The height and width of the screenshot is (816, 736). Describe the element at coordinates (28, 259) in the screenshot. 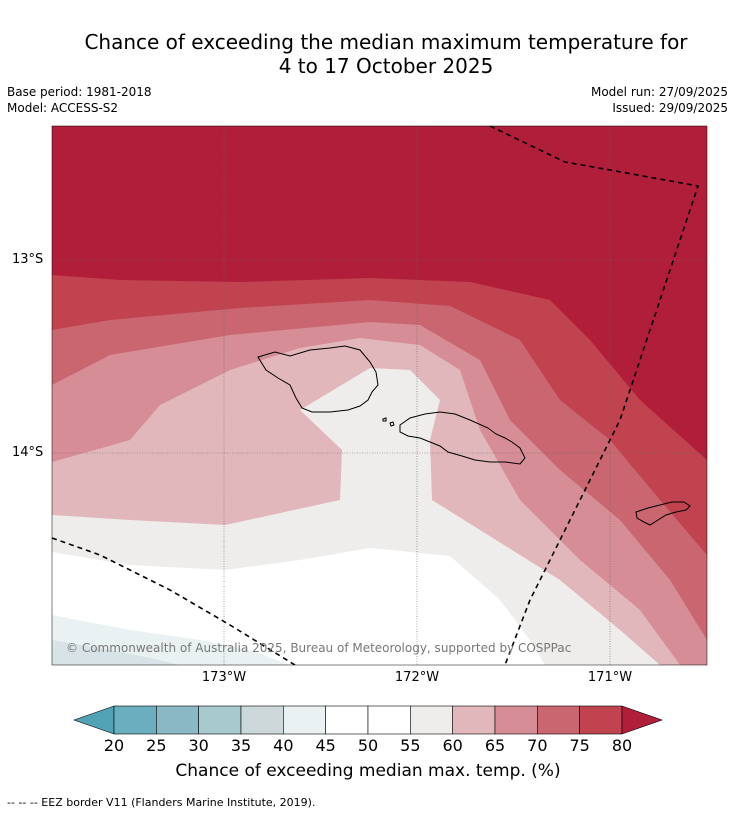

I see `lat-label-13s: 13°S` at that location.